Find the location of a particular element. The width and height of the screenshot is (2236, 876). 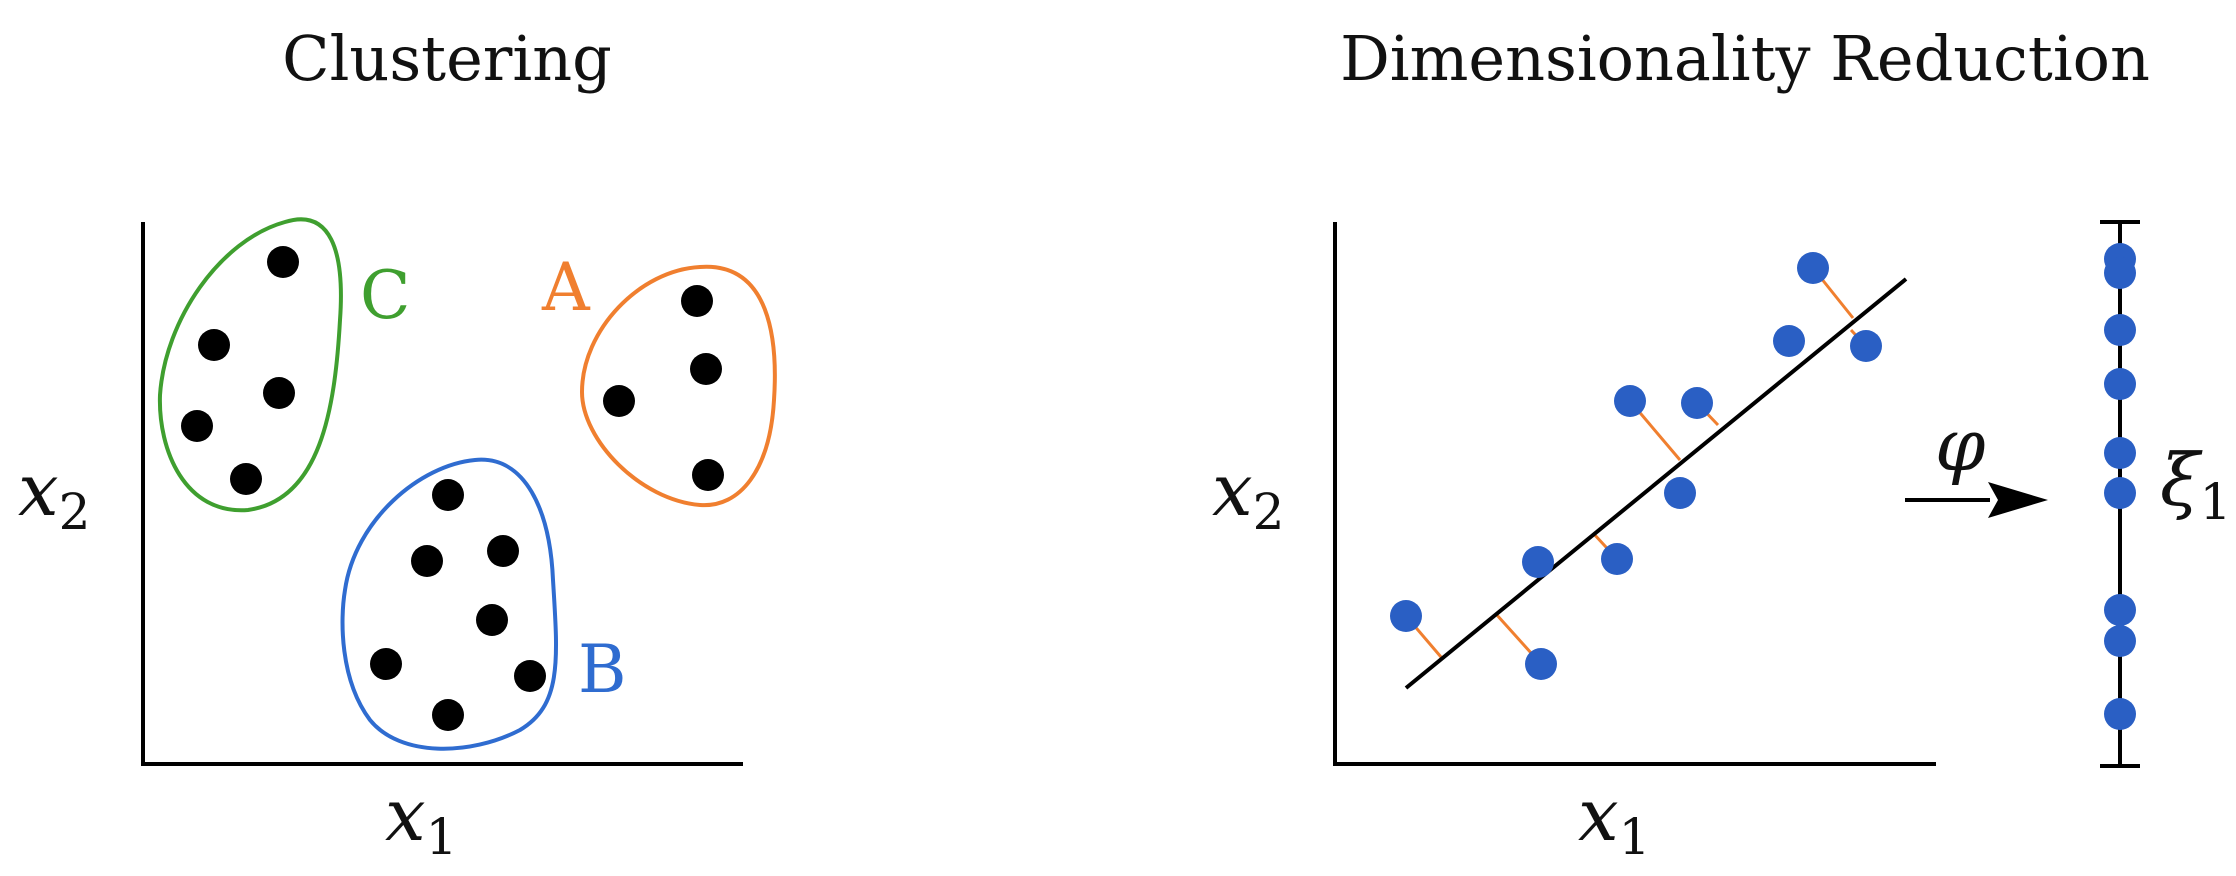

arrow-head is located at coordinates (2018, 500).